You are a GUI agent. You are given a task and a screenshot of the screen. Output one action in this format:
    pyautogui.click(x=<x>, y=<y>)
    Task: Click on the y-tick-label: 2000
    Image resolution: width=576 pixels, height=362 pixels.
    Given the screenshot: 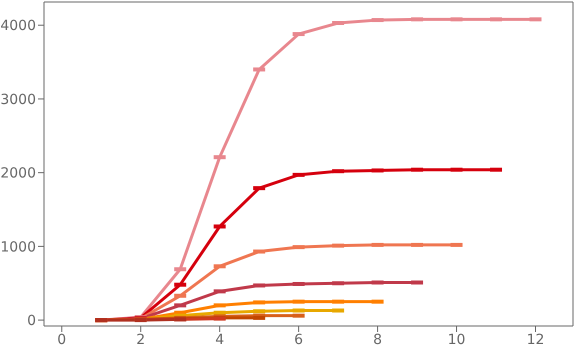 What is the action you would take?
    pyautogui.click(x=18, y=174)
    